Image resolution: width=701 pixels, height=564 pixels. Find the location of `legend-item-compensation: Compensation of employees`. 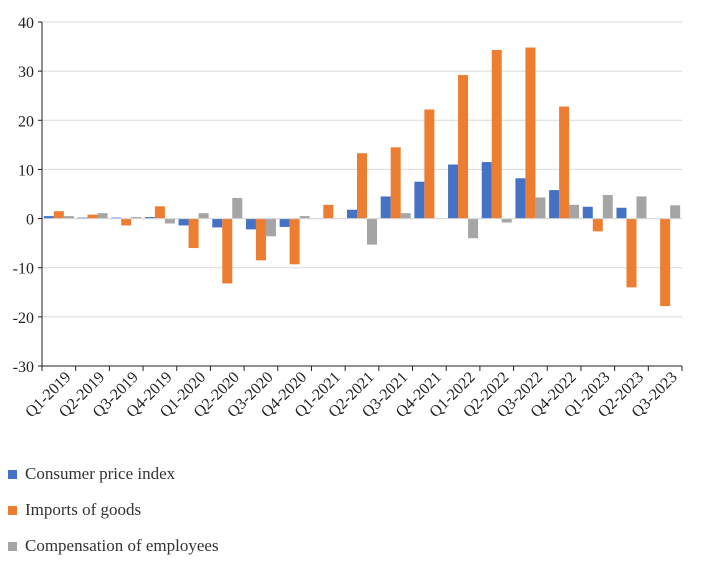

legend-item-compensation: Compensation of employees is located at coordinates (113, 546).